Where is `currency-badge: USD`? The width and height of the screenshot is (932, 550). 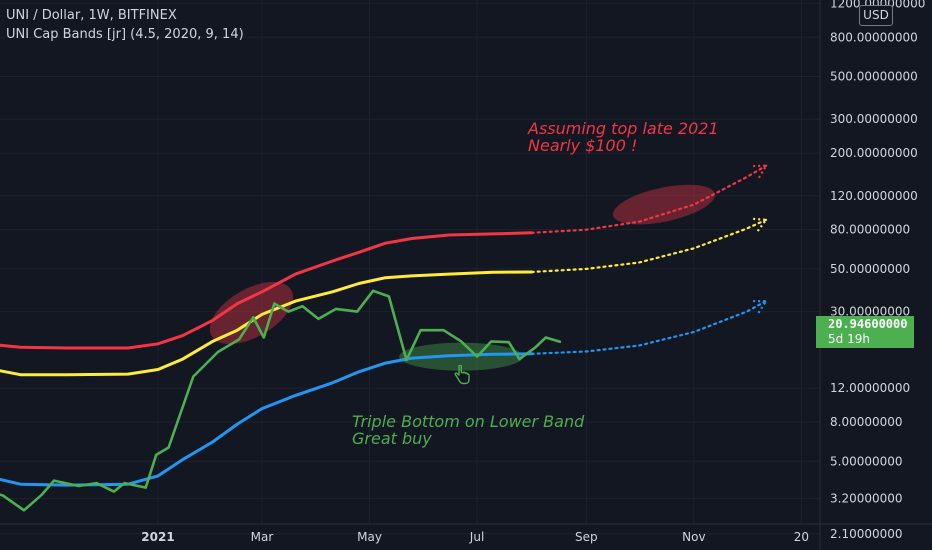 currency-badge: USD is located at coordinates (876, 15).